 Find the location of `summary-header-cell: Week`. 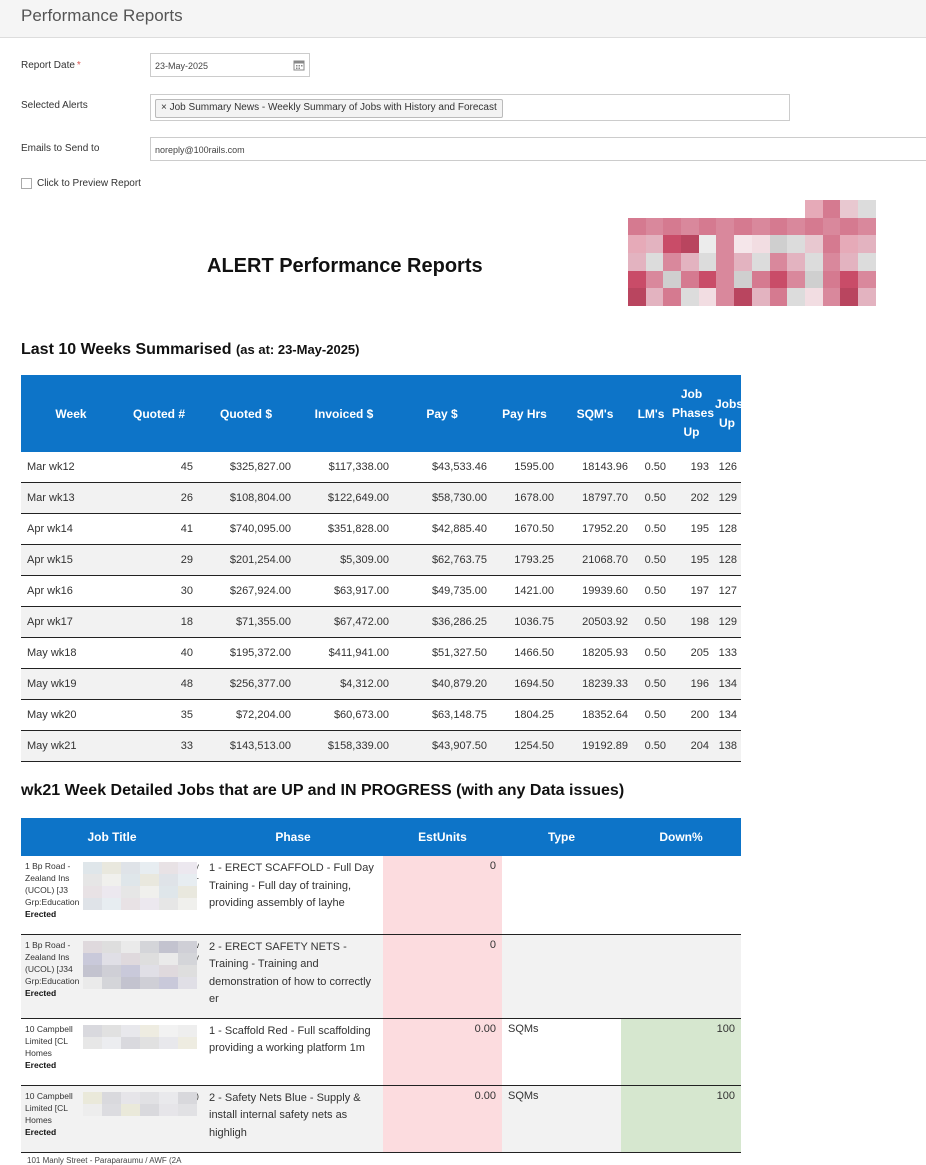

summary-header-cell: Week is located at coordinates (71, 413).